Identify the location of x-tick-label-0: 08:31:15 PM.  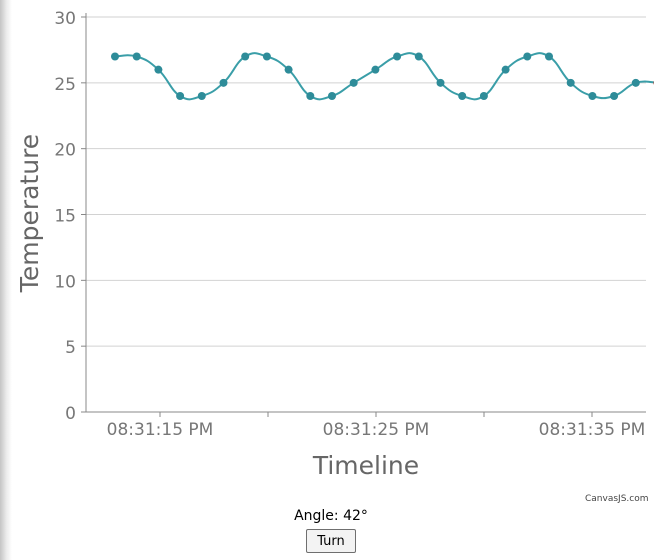
(160, 430).